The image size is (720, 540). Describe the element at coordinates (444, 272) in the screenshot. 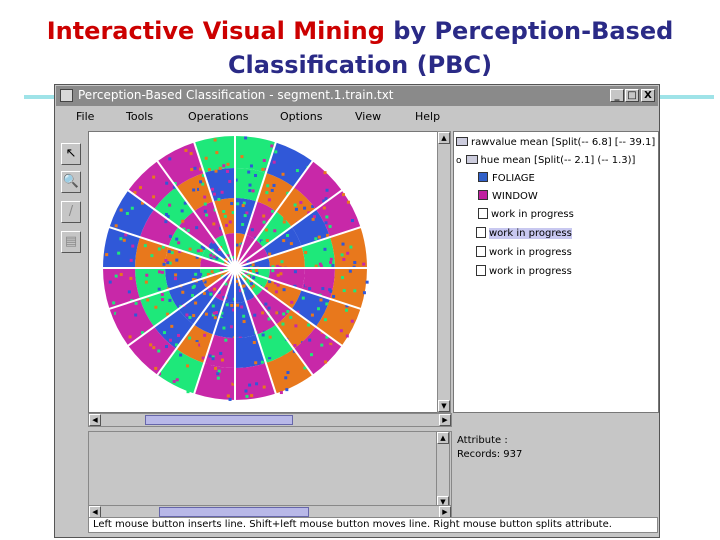

I see `canvas-vertical-scrollbar: ▲ ▼` at that location.